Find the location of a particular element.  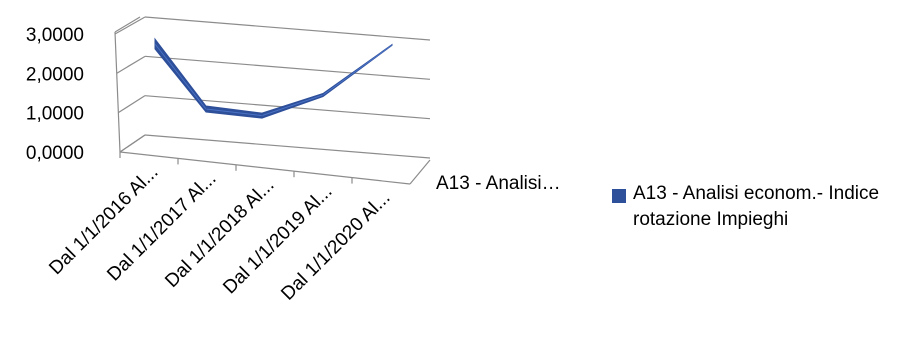

side-wall-top-edge is located at coordinates (127, 24).